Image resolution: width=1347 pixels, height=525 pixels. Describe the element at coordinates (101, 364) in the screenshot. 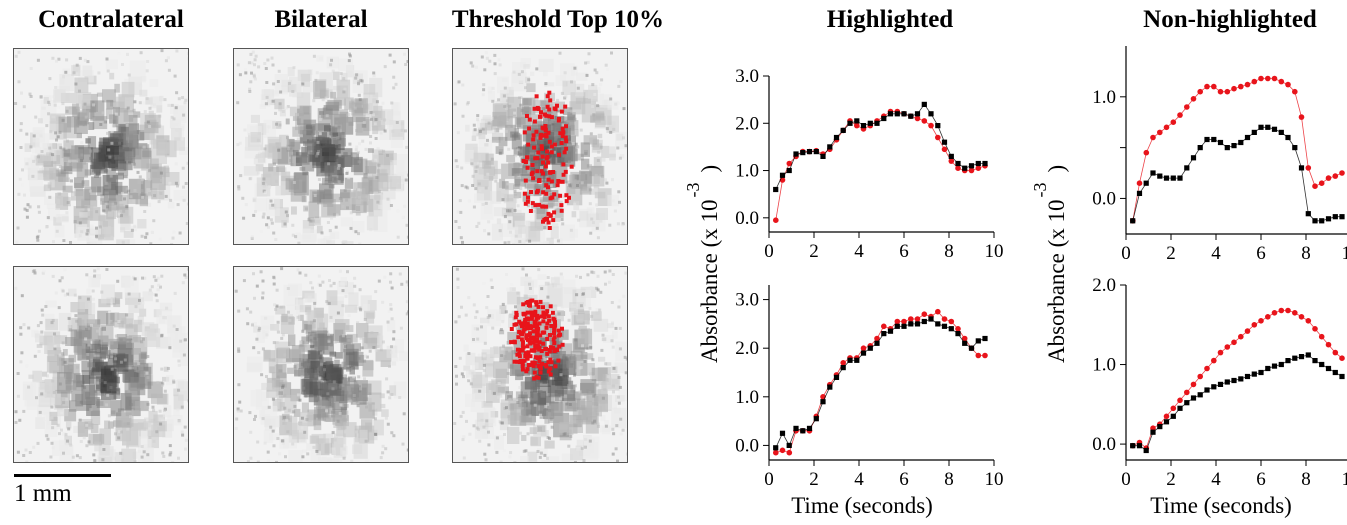

I see `image-contralateral-bottom` at that location.